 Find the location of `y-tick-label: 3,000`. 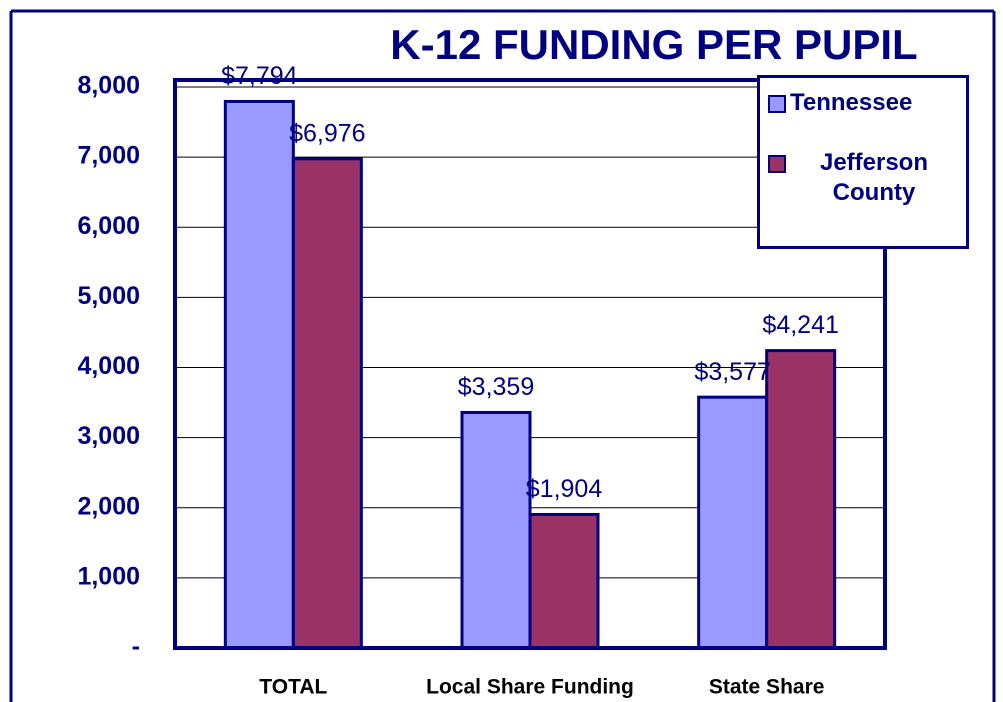

y-tick-label: 3,000 is located at coordinates (108, 436).